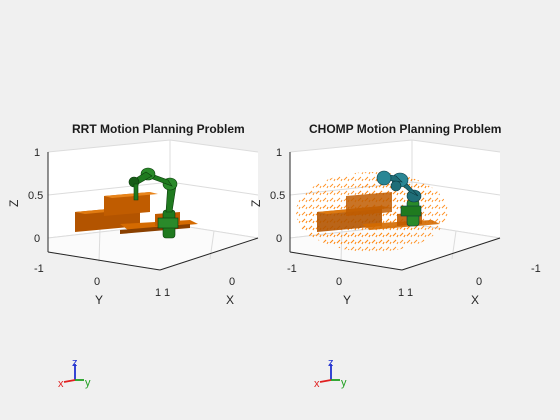  What do you see at coordinates (158, 129) in the screenshot?
I see `rrt-panel-title: RRT Motion Planning Problem` at bounding box center [158, 129].